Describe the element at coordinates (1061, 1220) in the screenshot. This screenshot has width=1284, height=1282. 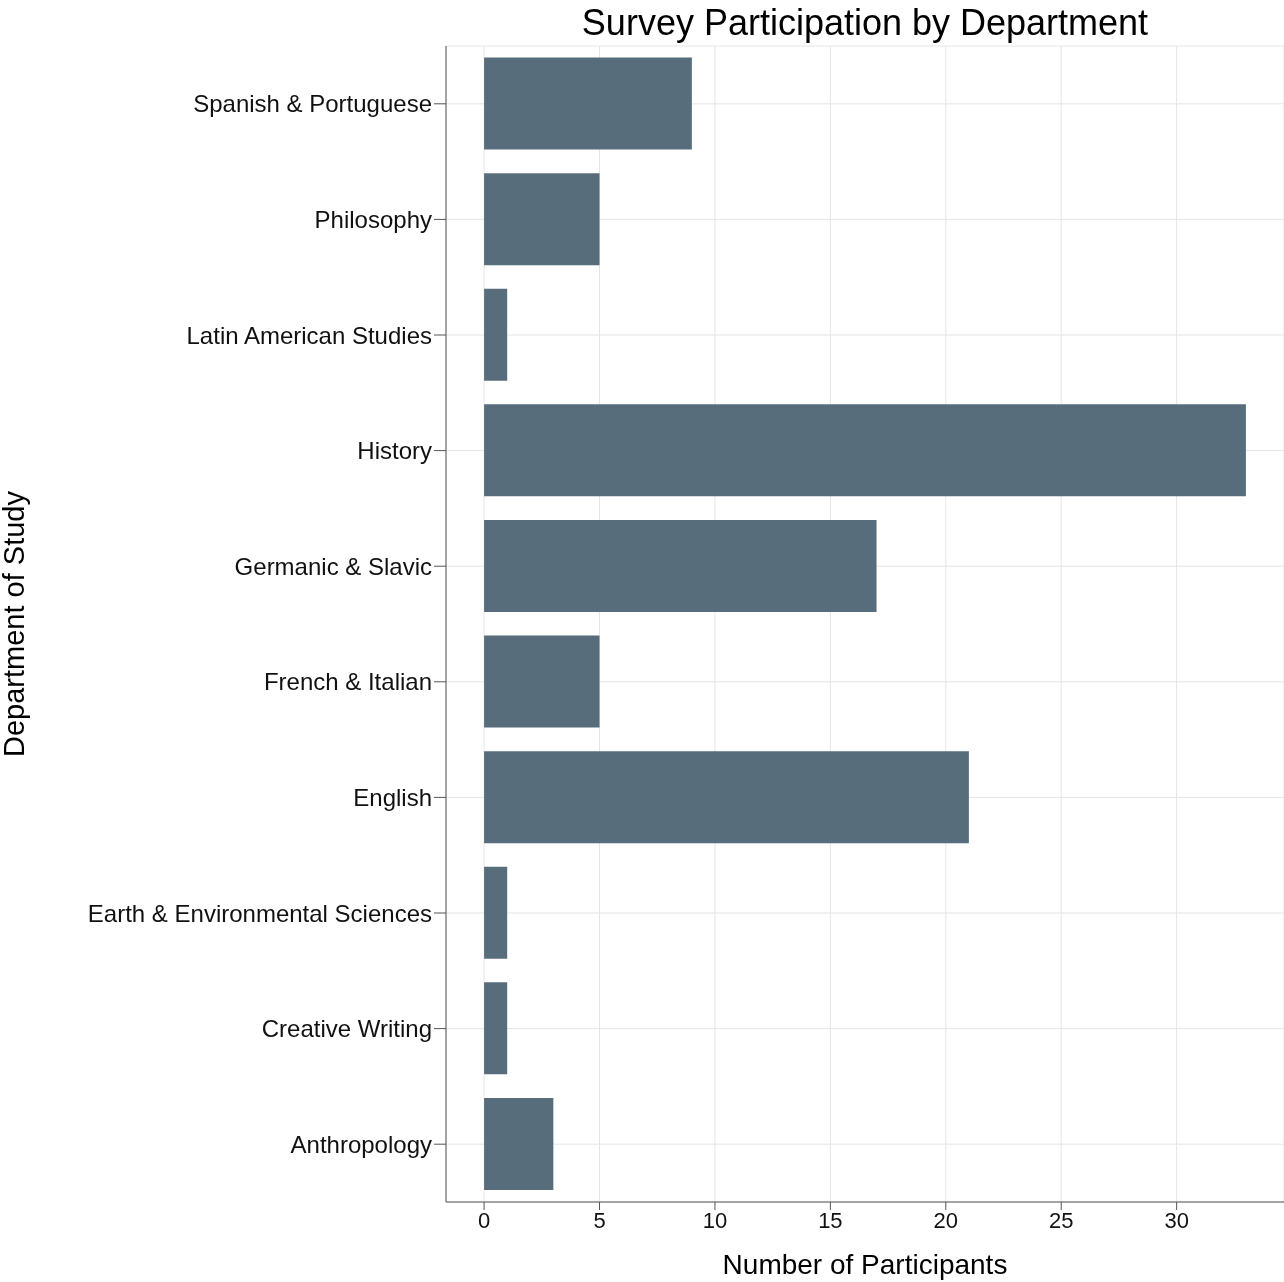
I see `x-tick-label: 25` at that location.